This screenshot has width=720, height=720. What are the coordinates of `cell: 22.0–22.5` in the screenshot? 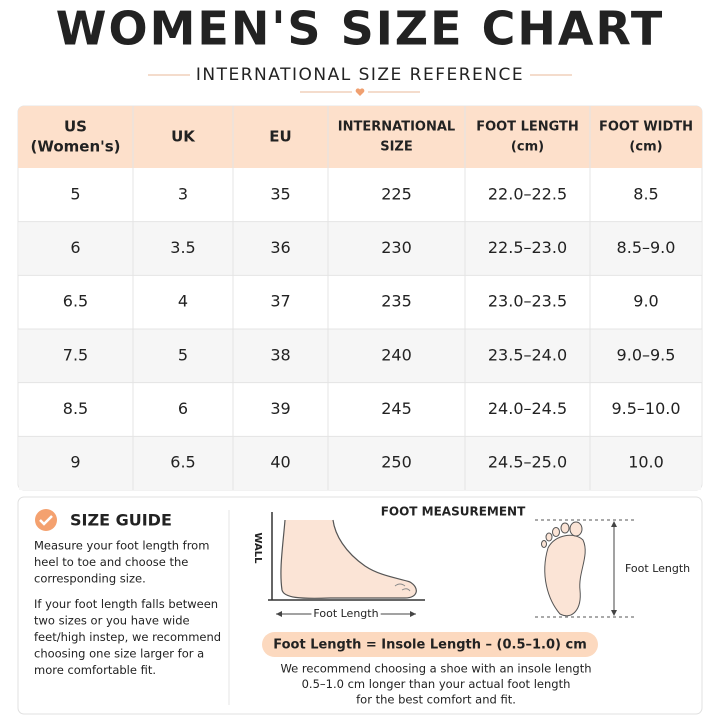 It's located at (527, 193).